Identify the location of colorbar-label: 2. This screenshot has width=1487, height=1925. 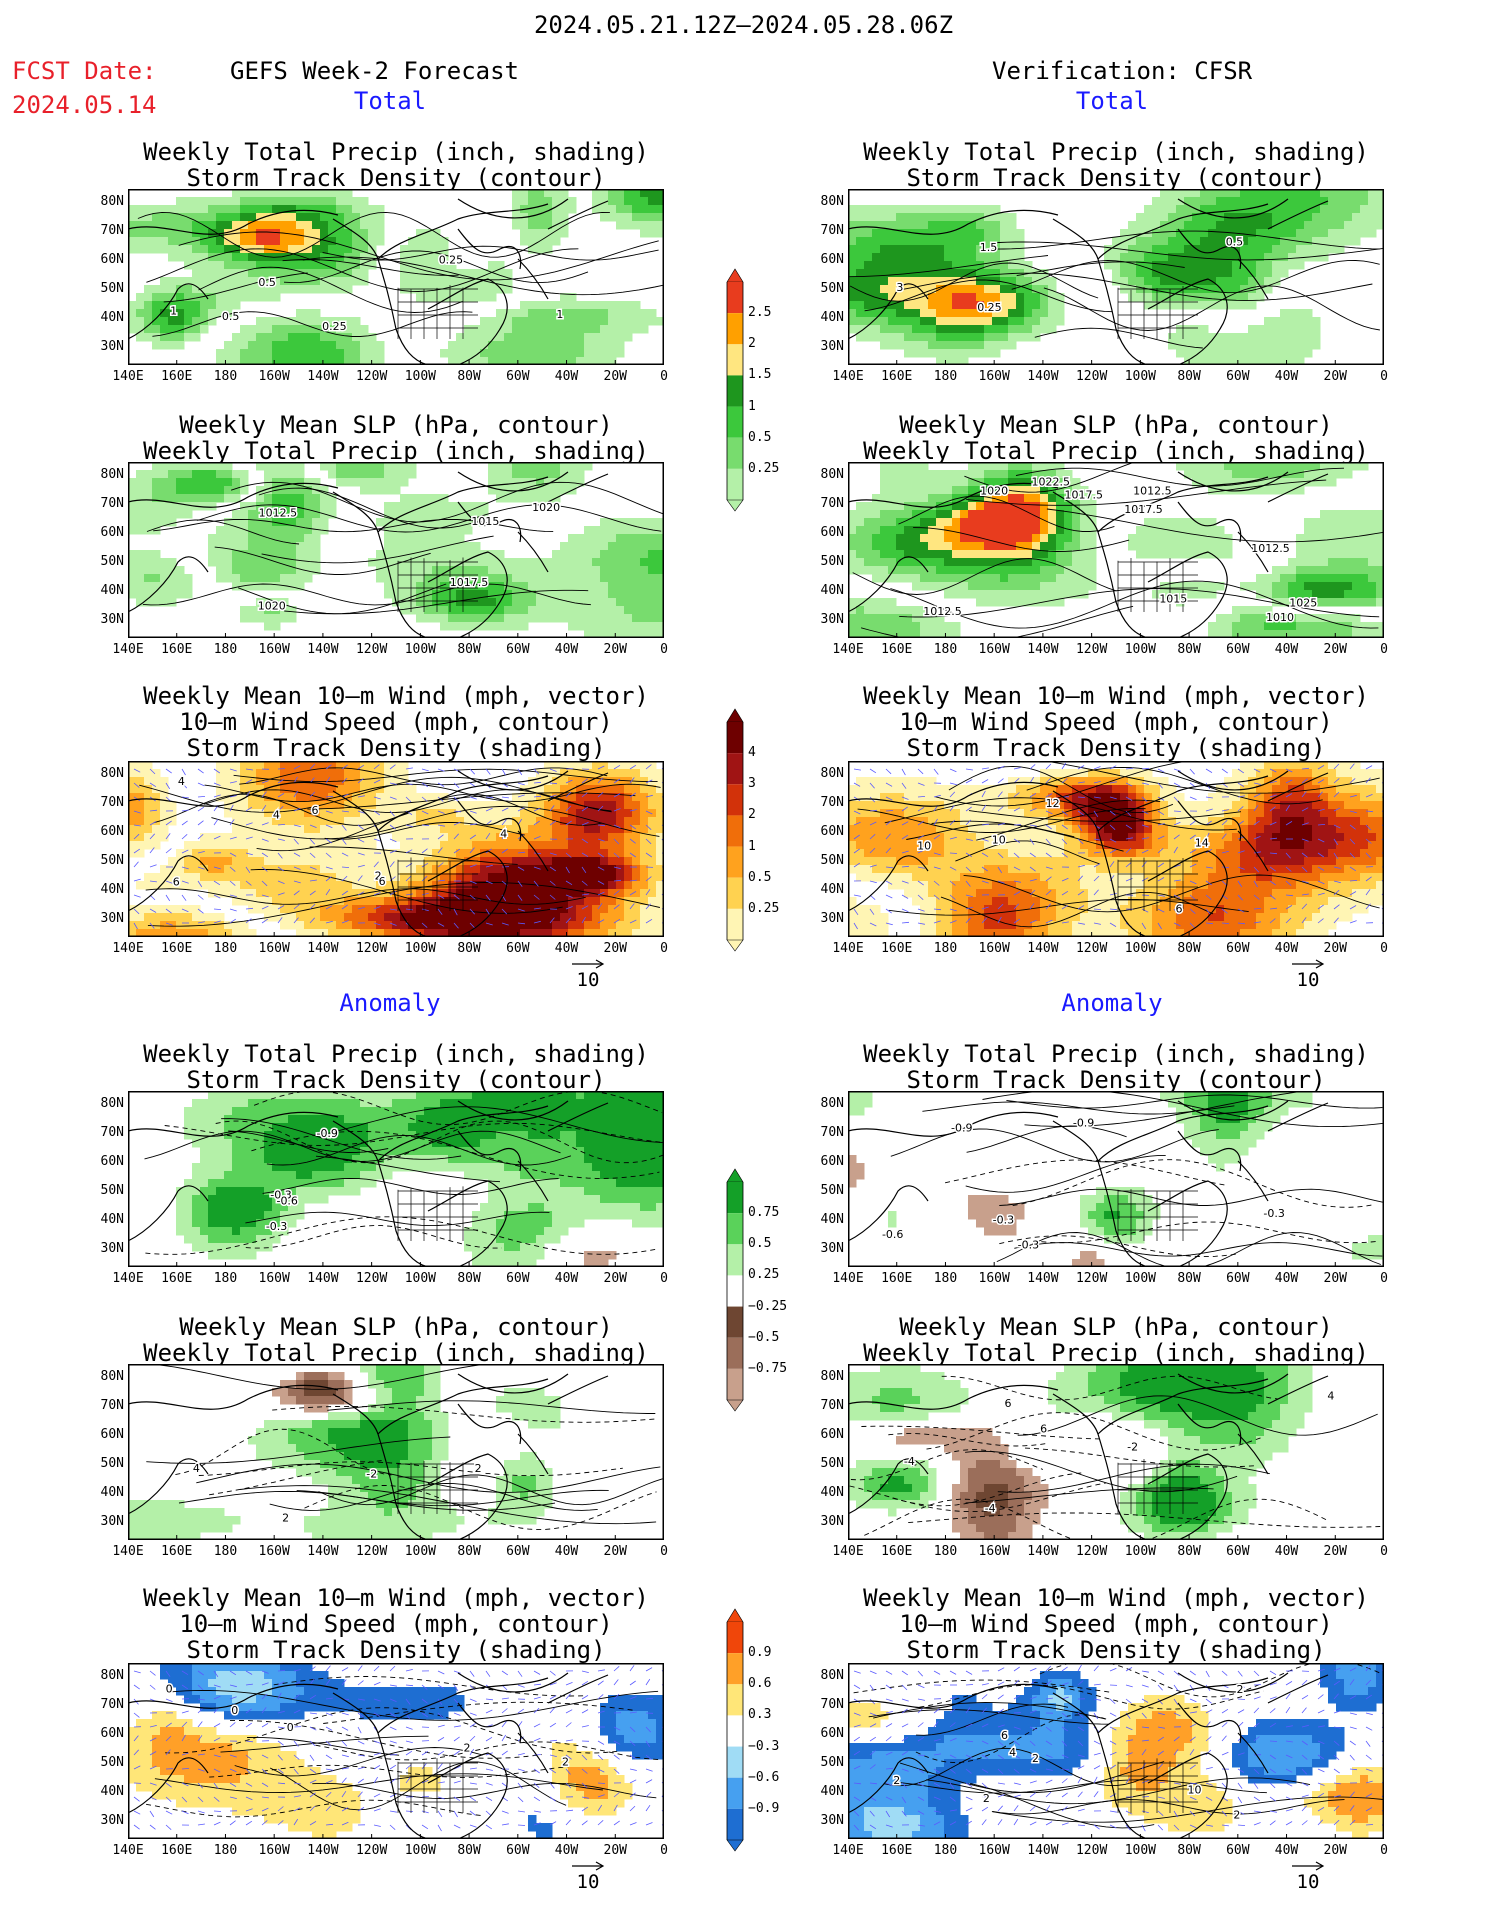
(752, 344).